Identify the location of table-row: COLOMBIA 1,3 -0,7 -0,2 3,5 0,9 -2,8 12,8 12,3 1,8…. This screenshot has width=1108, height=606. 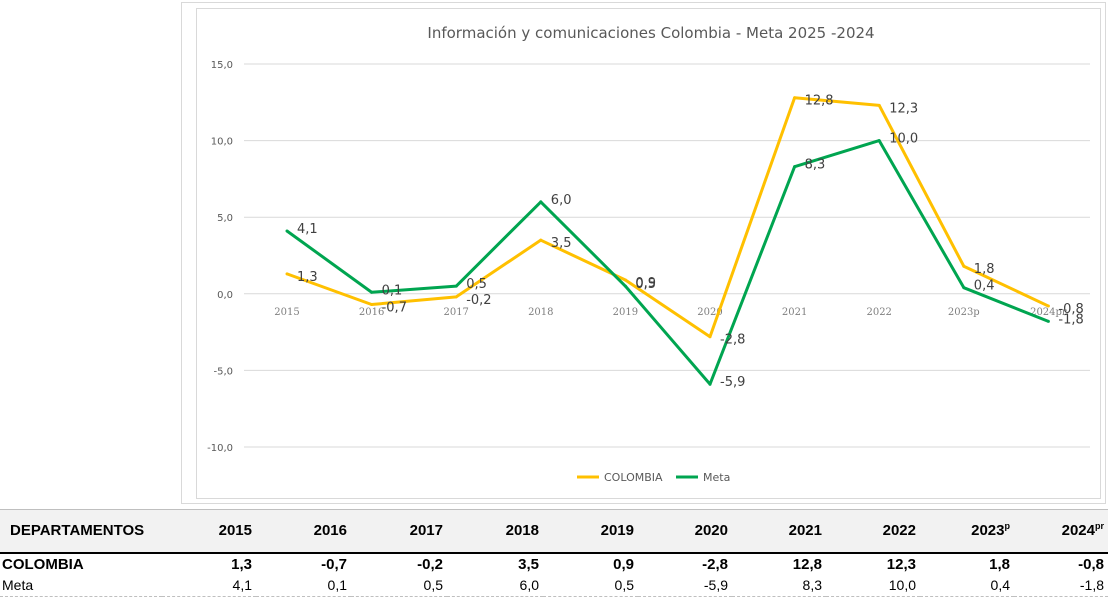
(554, 564).